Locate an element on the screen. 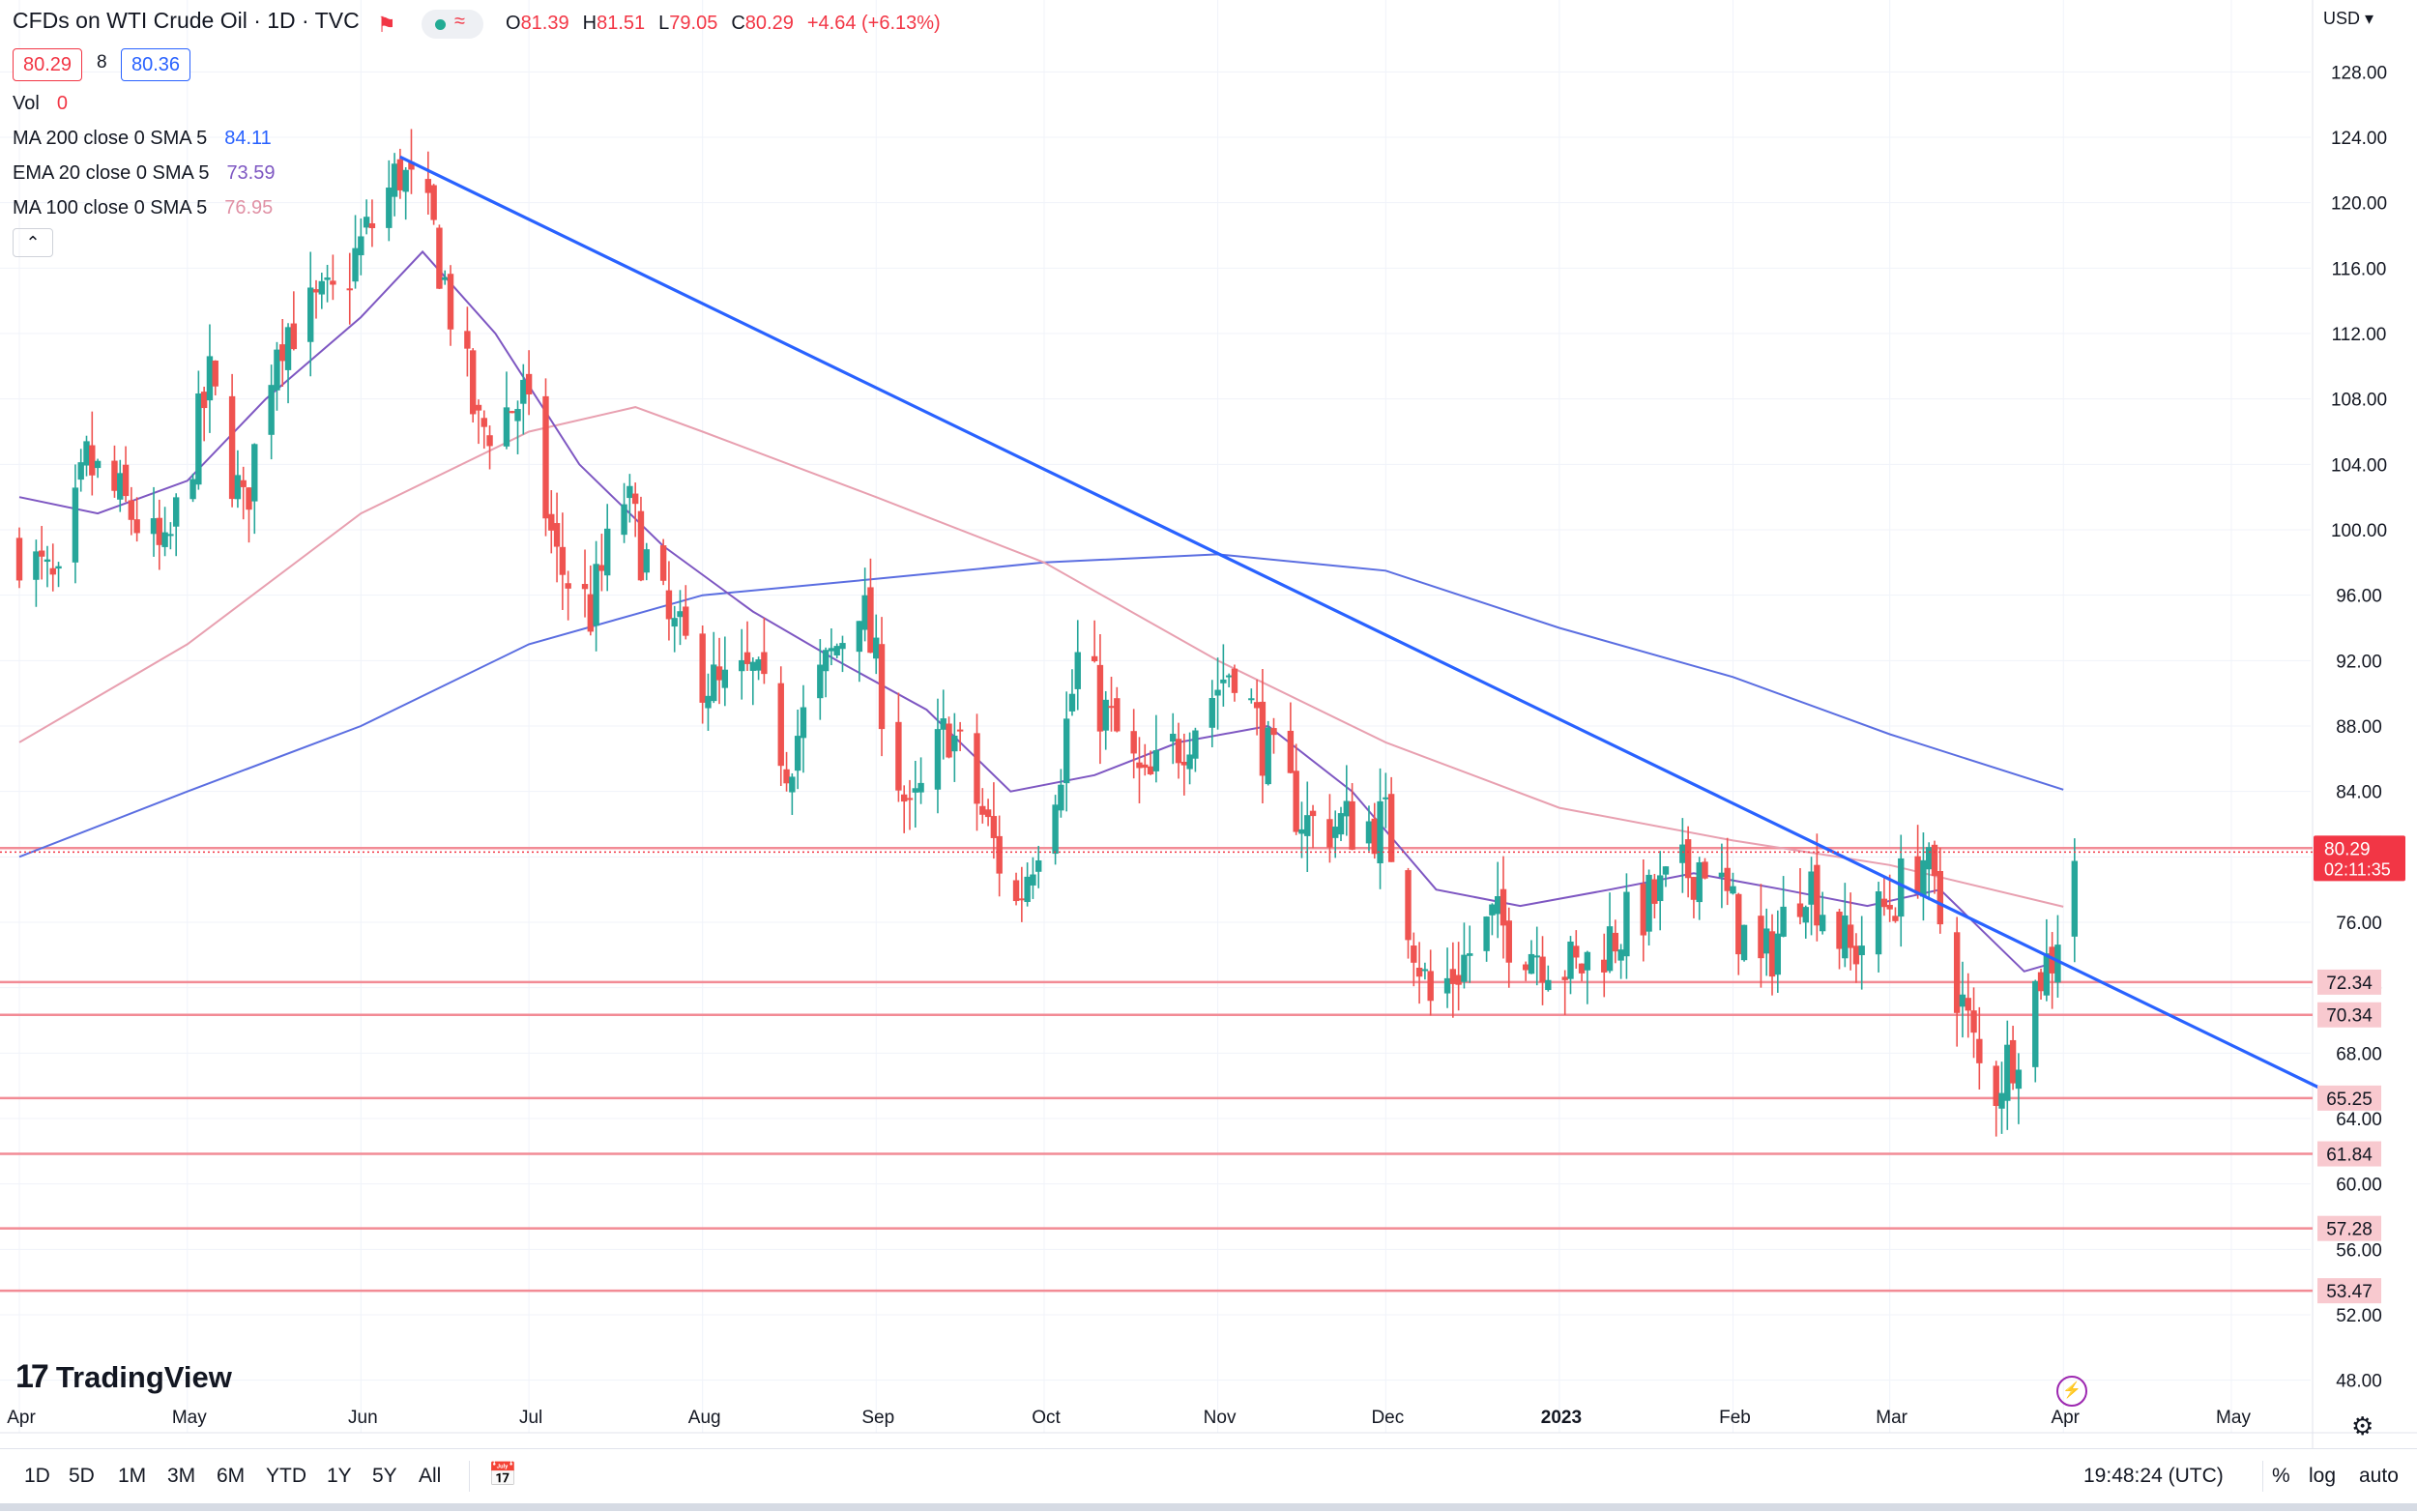 The width and height of the screenshot is (2417, 1512). toolbar-divider is located at coordinates (2262, 1476).